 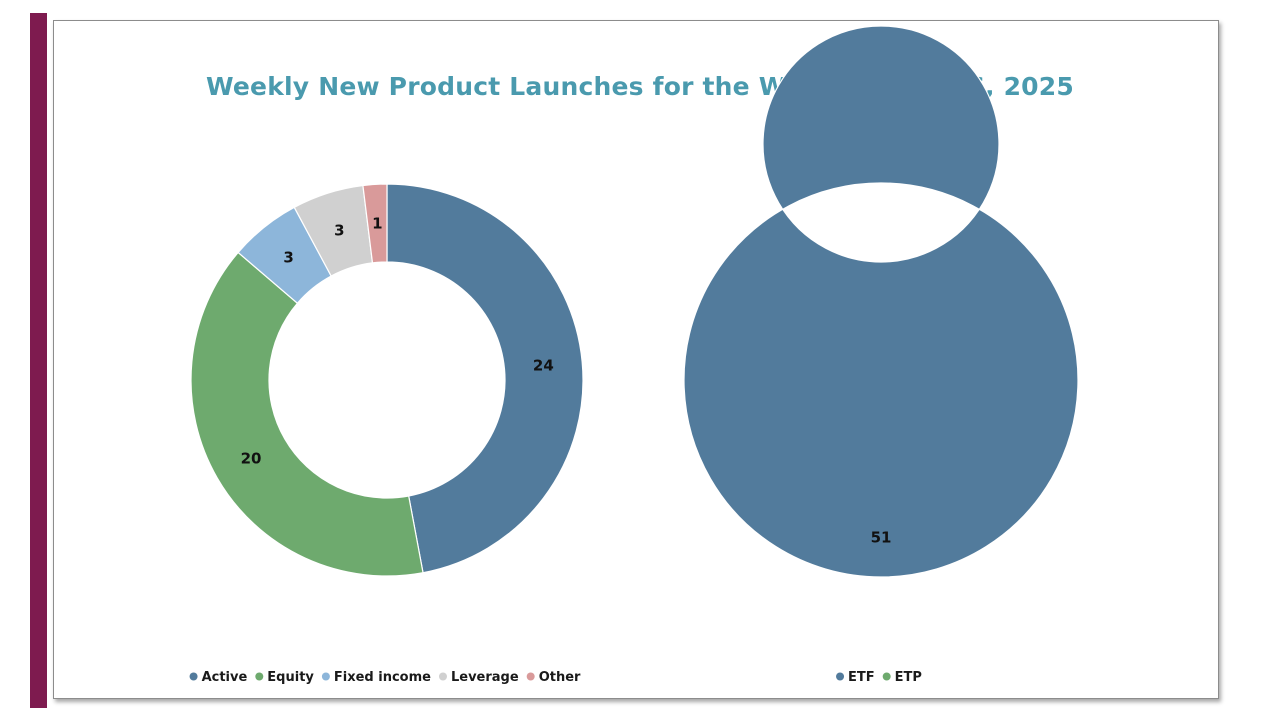 I want to click on legend-label-etf: ETF, so click(x=861, y=677).